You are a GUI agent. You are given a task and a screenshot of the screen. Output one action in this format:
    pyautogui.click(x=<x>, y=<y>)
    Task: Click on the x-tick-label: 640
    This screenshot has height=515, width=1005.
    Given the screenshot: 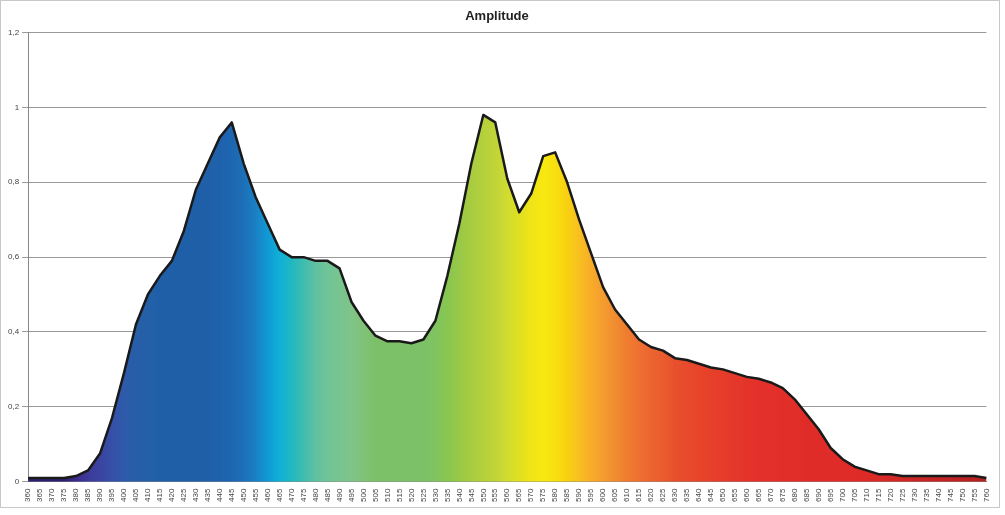 What is the action you would take?
    pyautogui.click(x=699, y=495)
    